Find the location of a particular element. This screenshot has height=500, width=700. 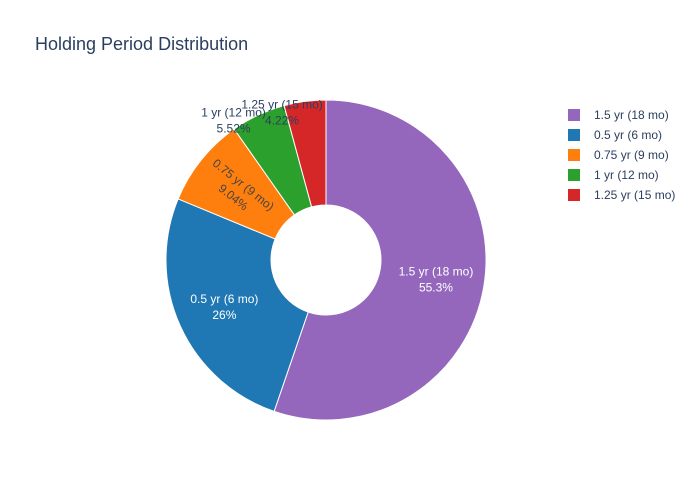

pie-slice-0-5-yr-6-mo is located at coordinates (237, 305).